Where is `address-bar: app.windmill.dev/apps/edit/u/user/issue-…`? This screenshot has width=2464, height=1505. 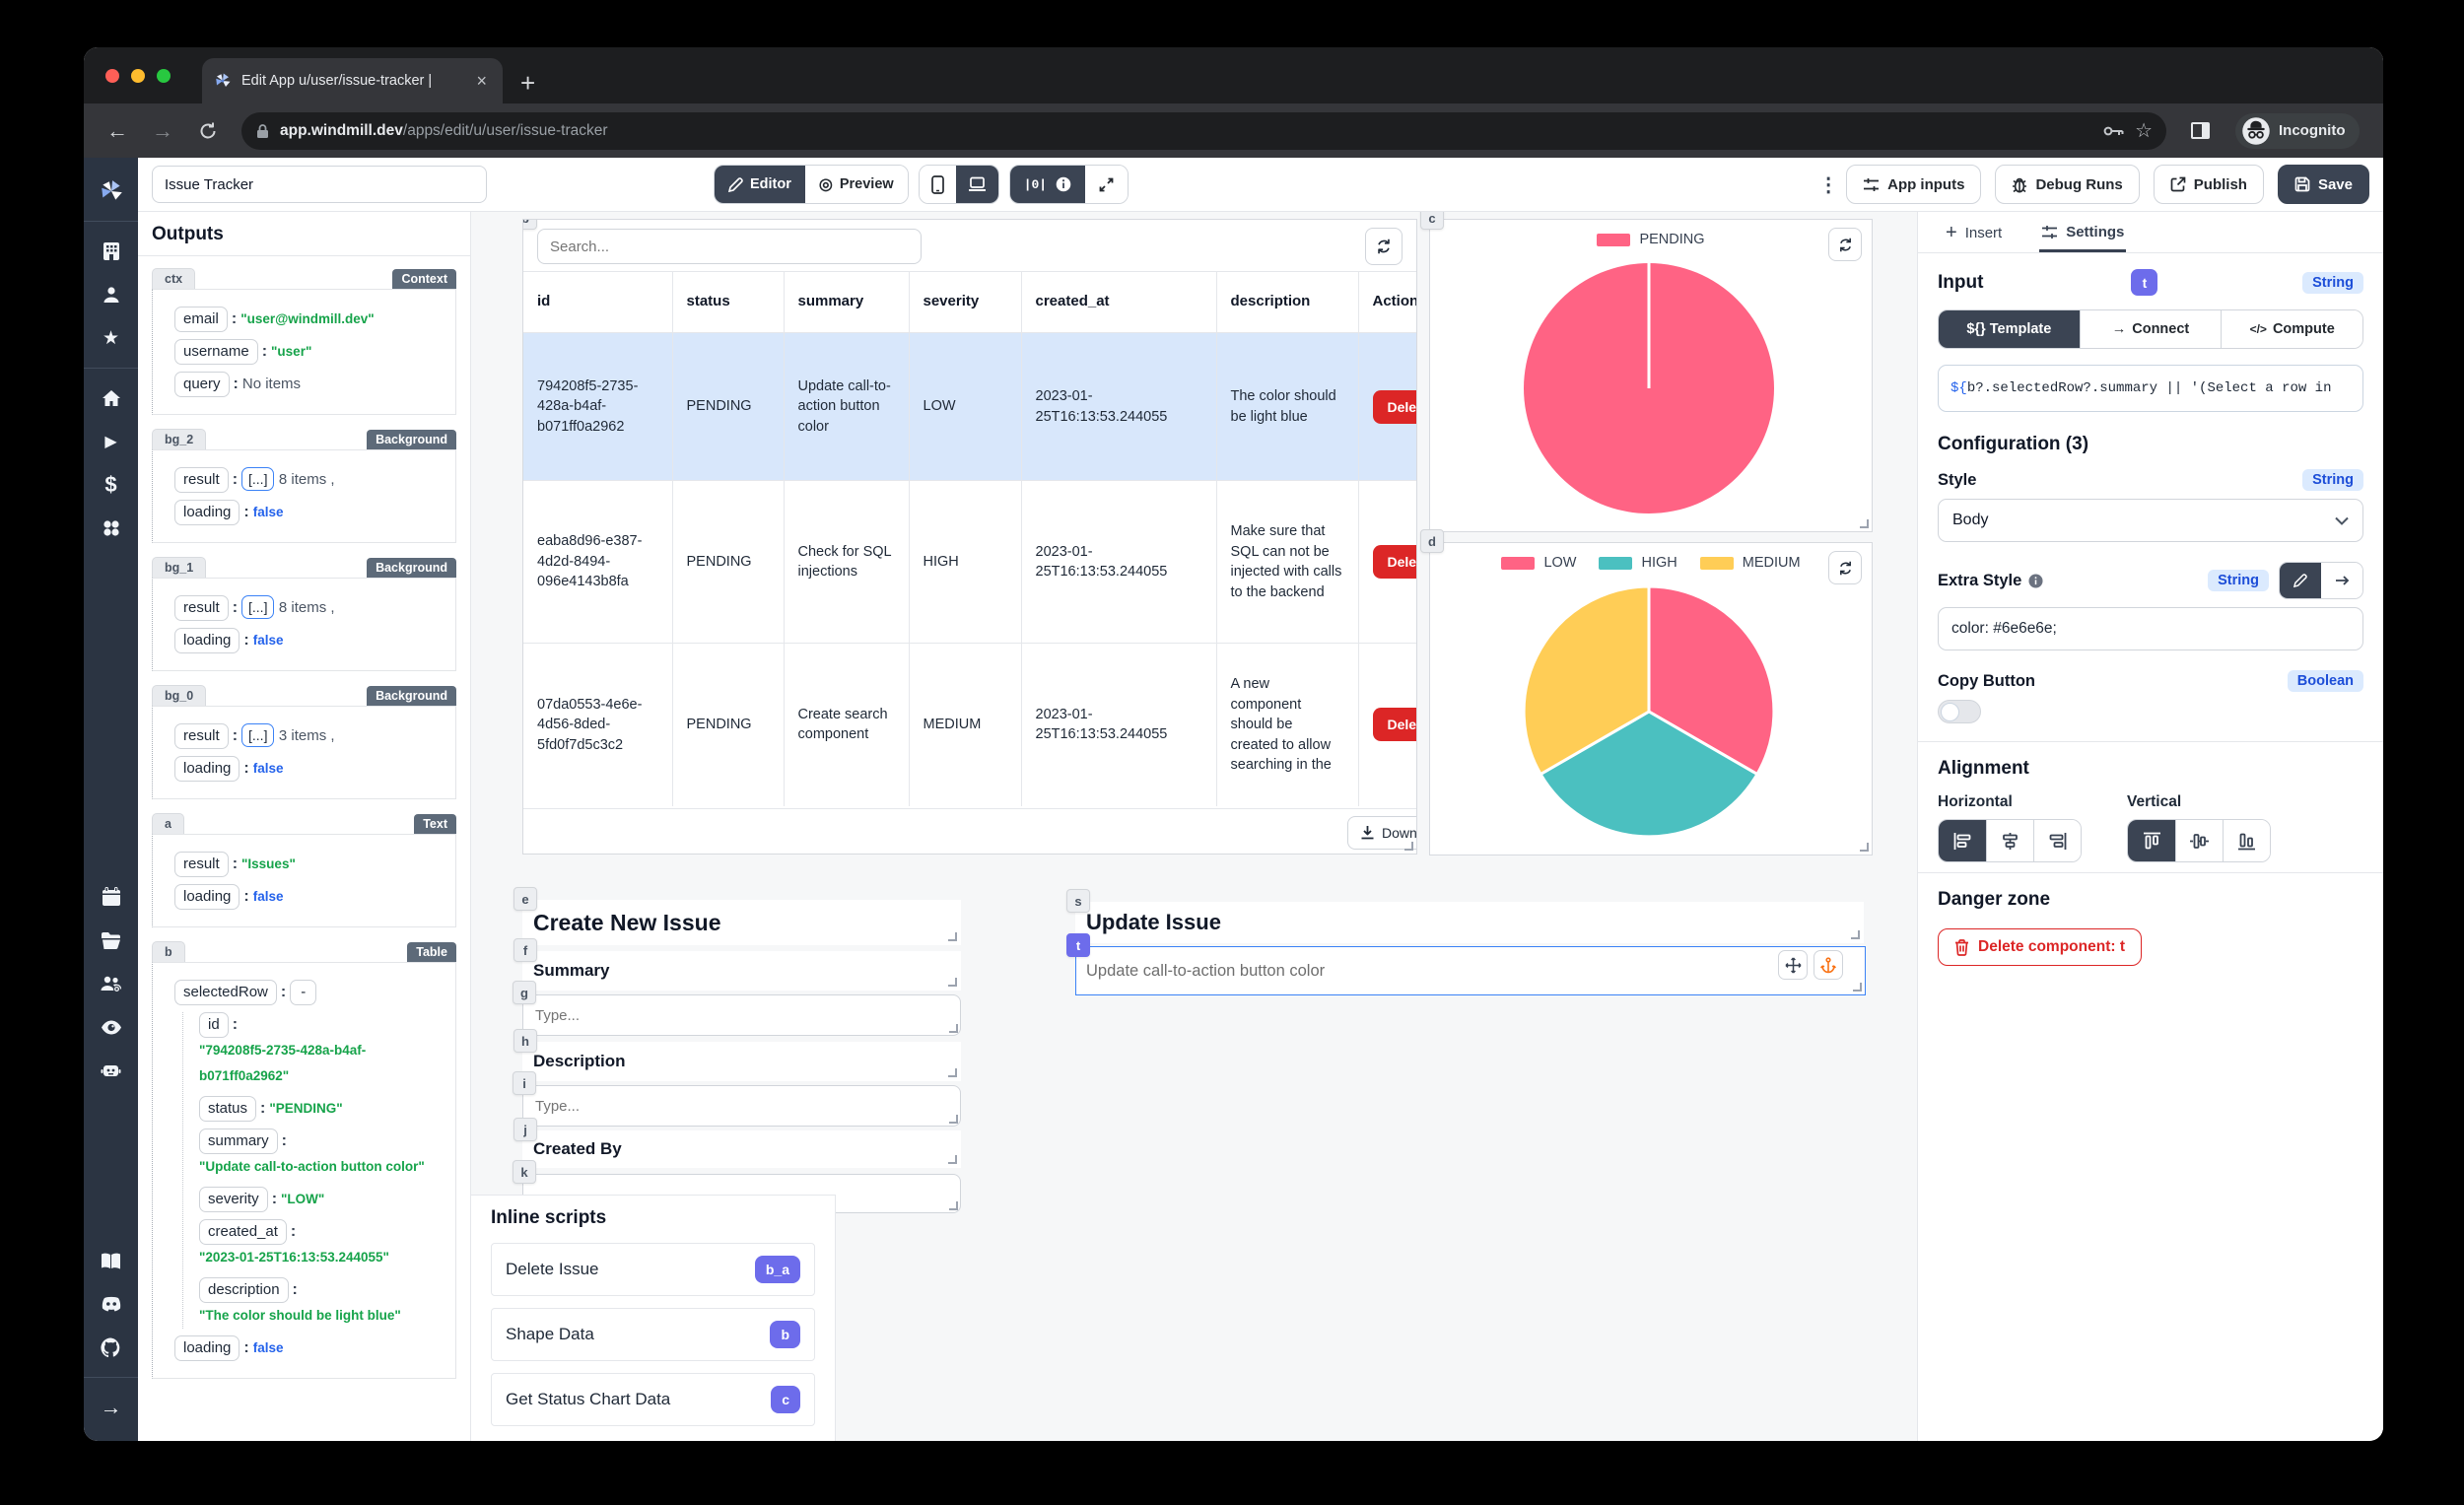
address-bar: app.windmill.dev/apps/edit/u/user/issue-… is located at coordinates (1203, 130).